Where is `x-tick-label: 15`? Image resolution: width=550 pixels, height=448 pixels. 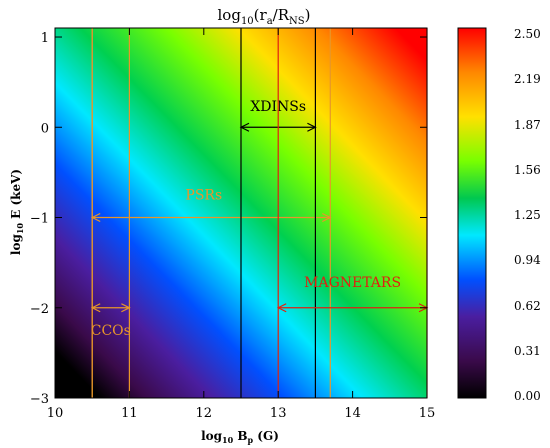 x-tick-label: 15 is located at coordinates (427, 413).